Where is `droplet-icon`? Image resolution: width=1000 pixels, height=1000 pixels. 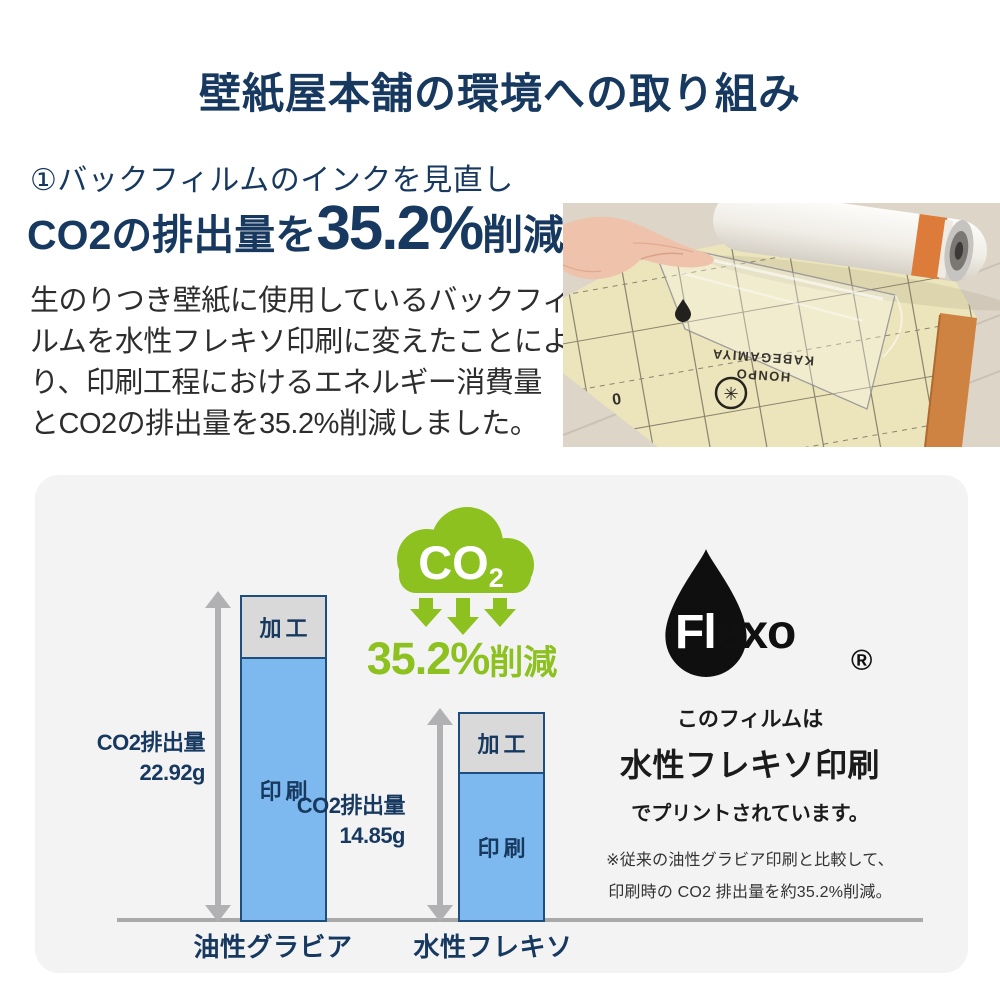 droplet-icon is located at coordinates (706, 613).